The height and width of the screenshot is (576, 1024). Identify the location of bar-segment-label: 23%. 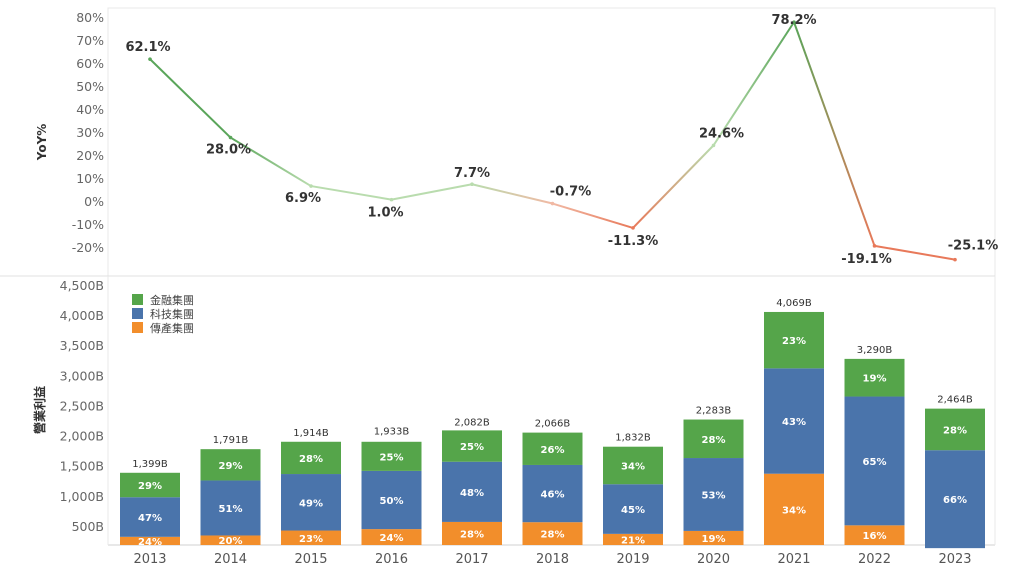
(311, 539).